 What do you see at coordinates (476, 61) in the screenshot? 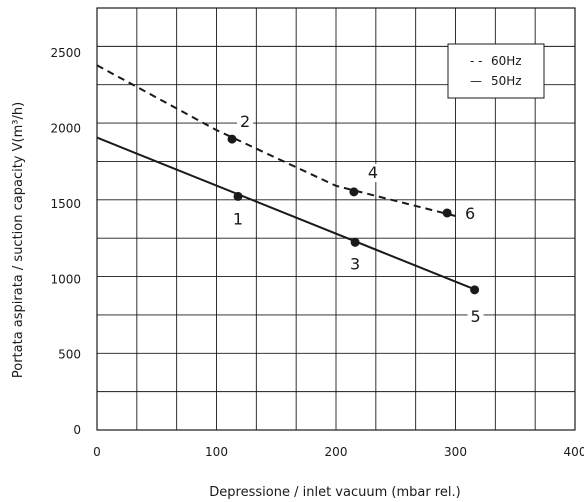
I see `legend-symbol-60hz: - -` at bounding box center [476, 61].